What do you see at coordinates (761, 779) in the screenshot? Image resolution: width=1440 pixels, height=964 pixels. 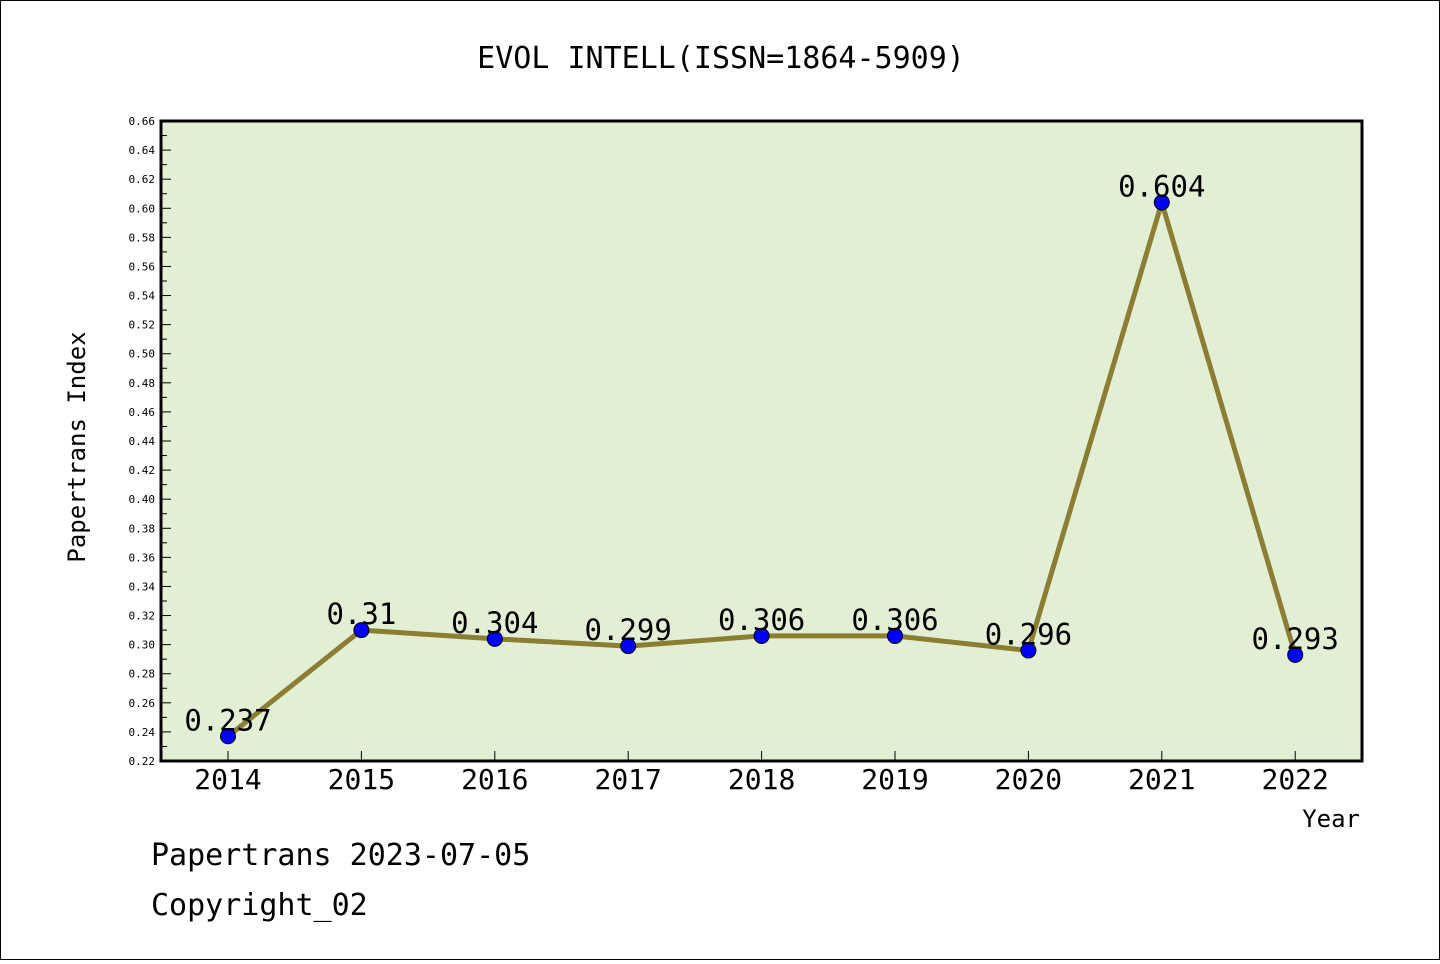 I see `x-tick-label: 2018` at bounding box center [761, 779].